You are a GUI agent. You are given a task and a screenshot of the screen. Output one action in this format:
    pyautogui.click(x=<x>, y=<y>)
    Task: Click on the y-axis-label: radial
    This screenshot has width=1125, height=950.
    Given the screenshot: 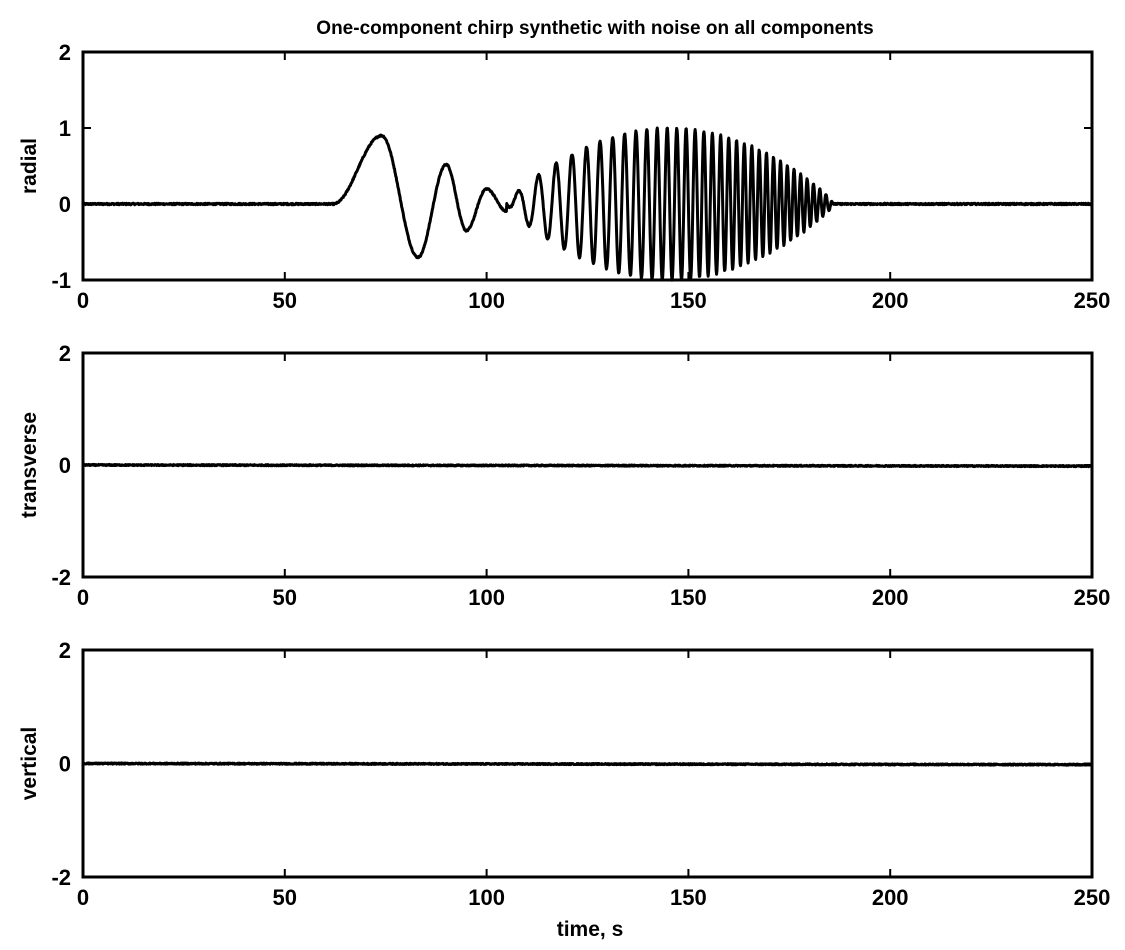 What is the action you would take?
    pyautogui.click(x=29, y=166)
    